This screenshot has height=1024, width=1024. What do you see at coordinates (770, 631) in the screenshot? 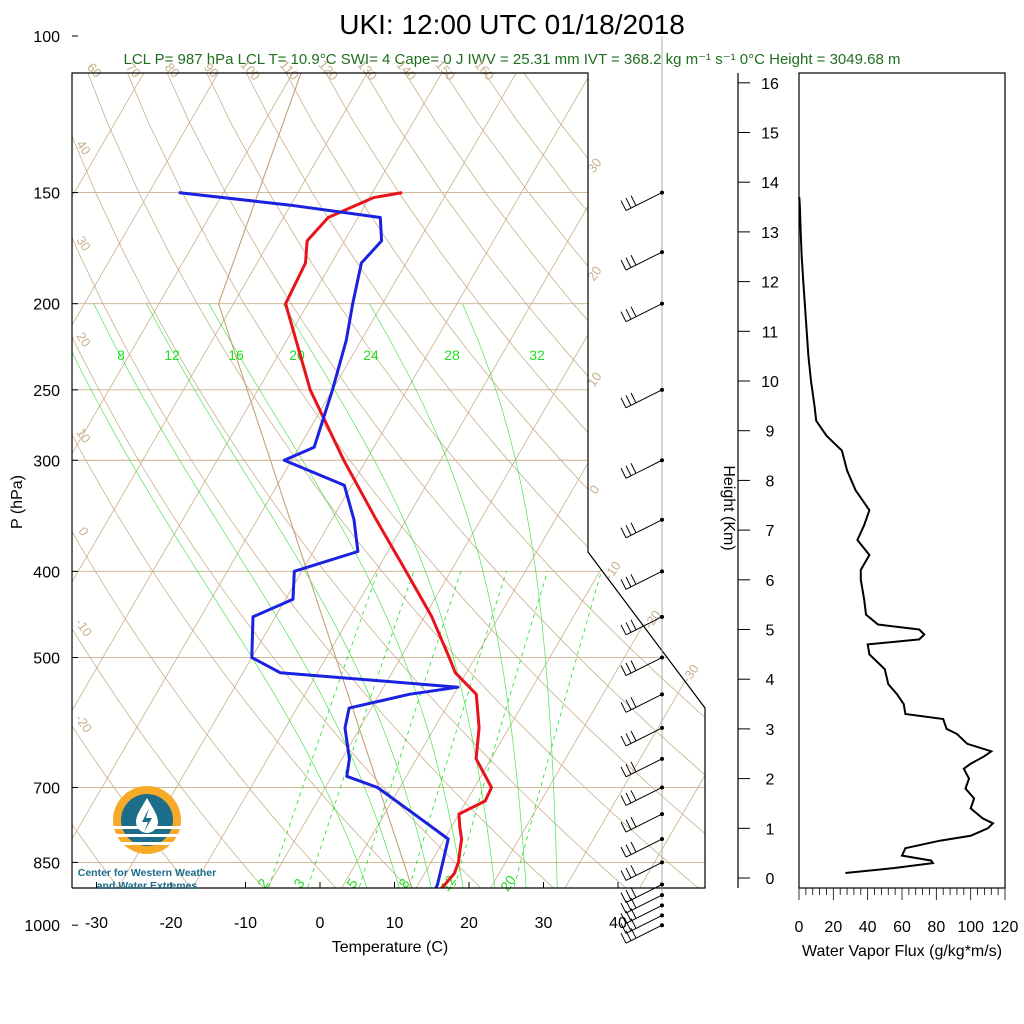
I see `height-tick-label: 5` at bounding box center [770, 631].